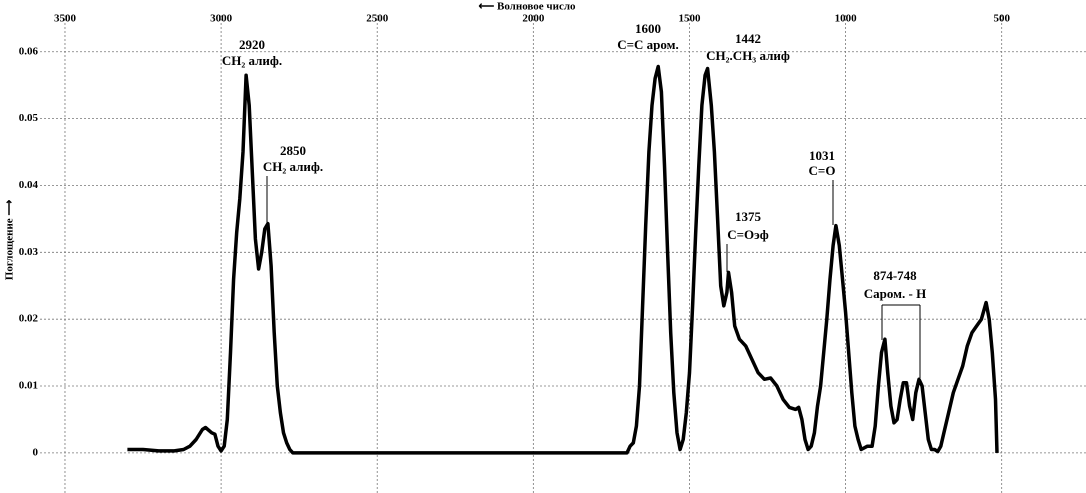 The height and width of the screenshot is (493, 1086). I want to click on y-tick-label: 0.05, so click(29, 118).